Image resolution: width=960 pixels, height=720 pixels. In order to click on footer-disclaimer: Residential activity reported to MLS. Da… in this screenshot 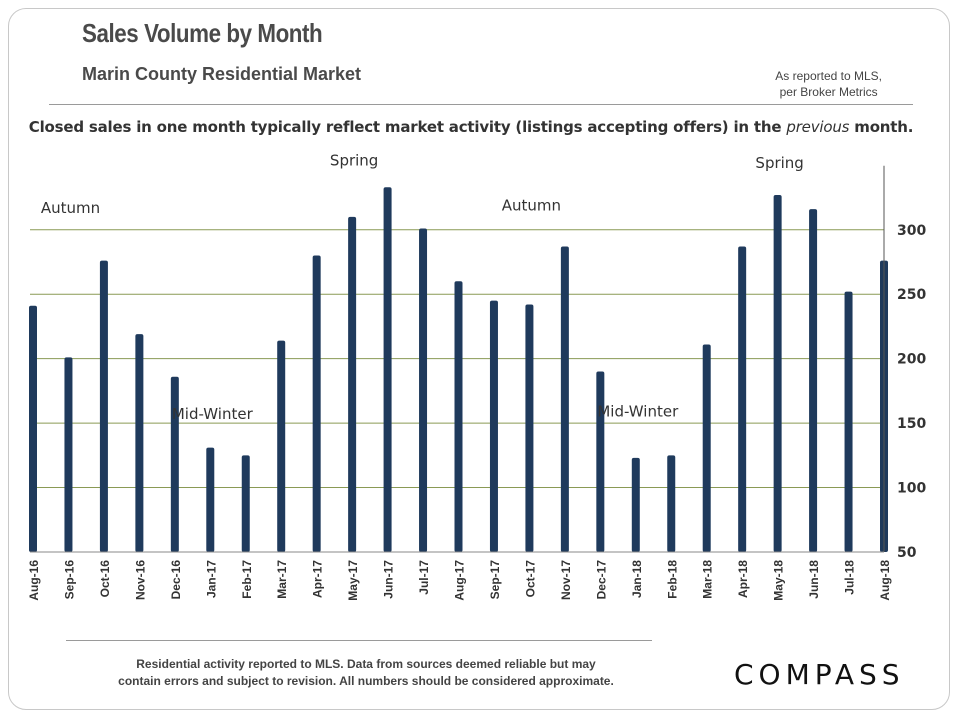, I will do `click(366, 673)`.